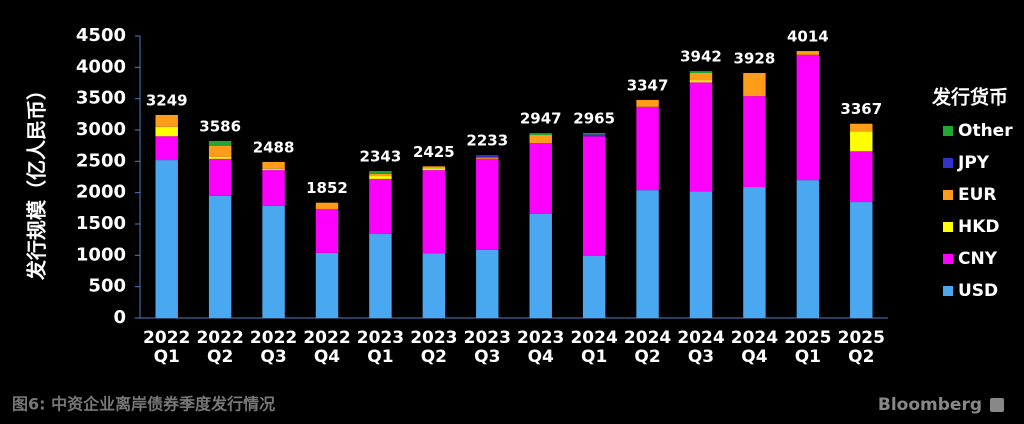 This screenshot has width=1024, height=424. I want to click on legend-label: JPY, so click(973, 163).